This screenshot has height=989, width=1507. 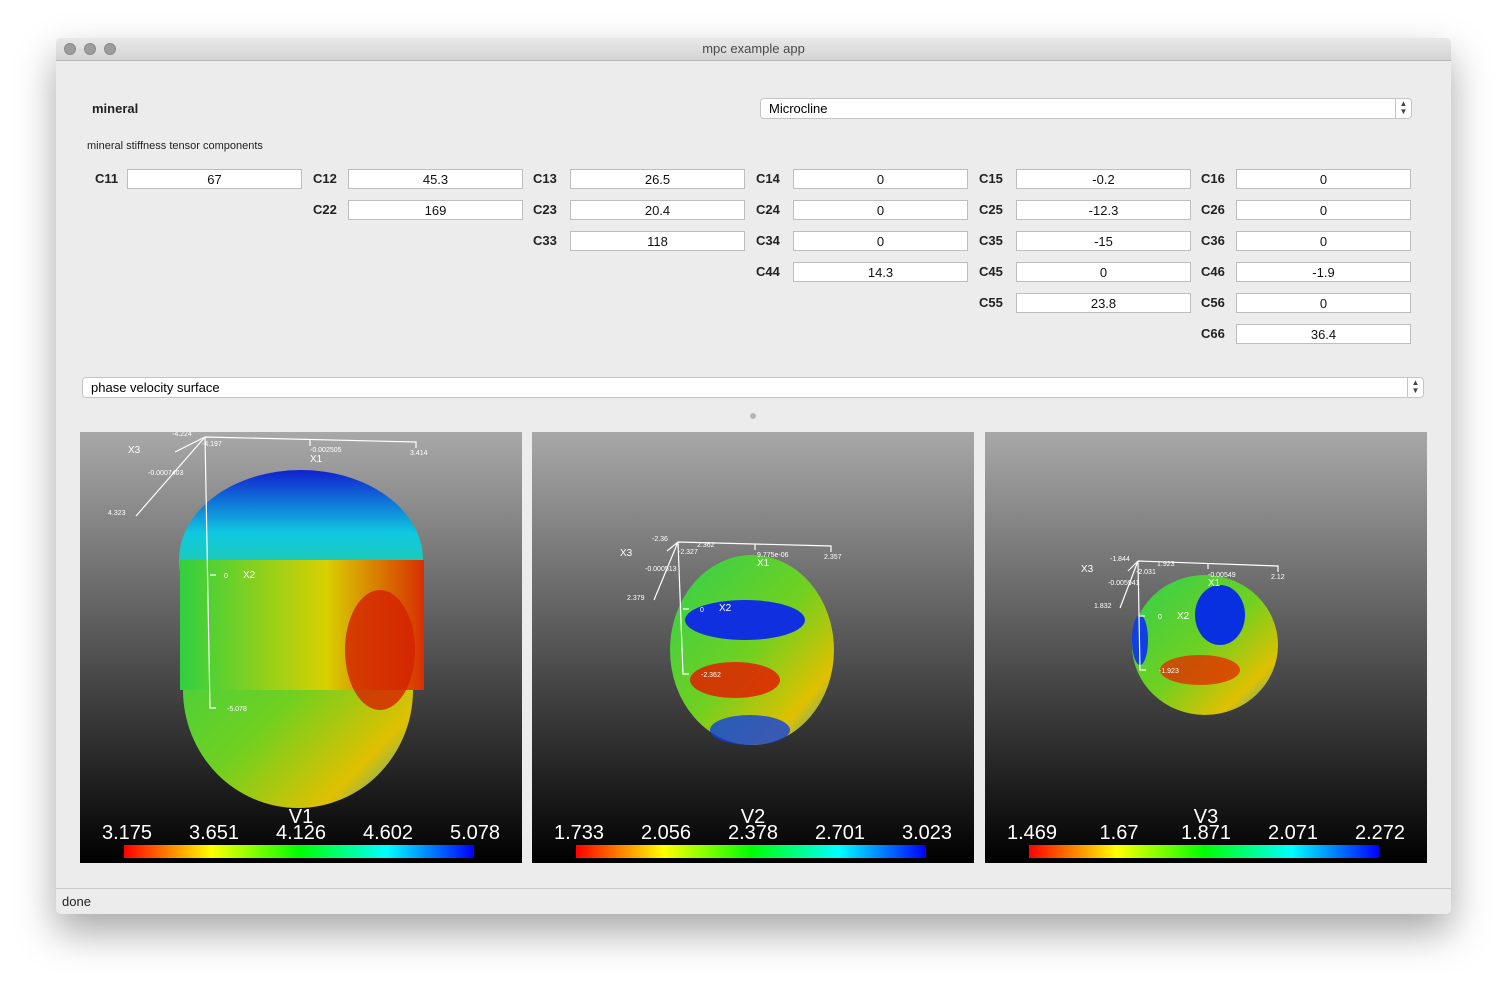 I want to click on tensor-field: 20.4, so click(x=657, y=210).